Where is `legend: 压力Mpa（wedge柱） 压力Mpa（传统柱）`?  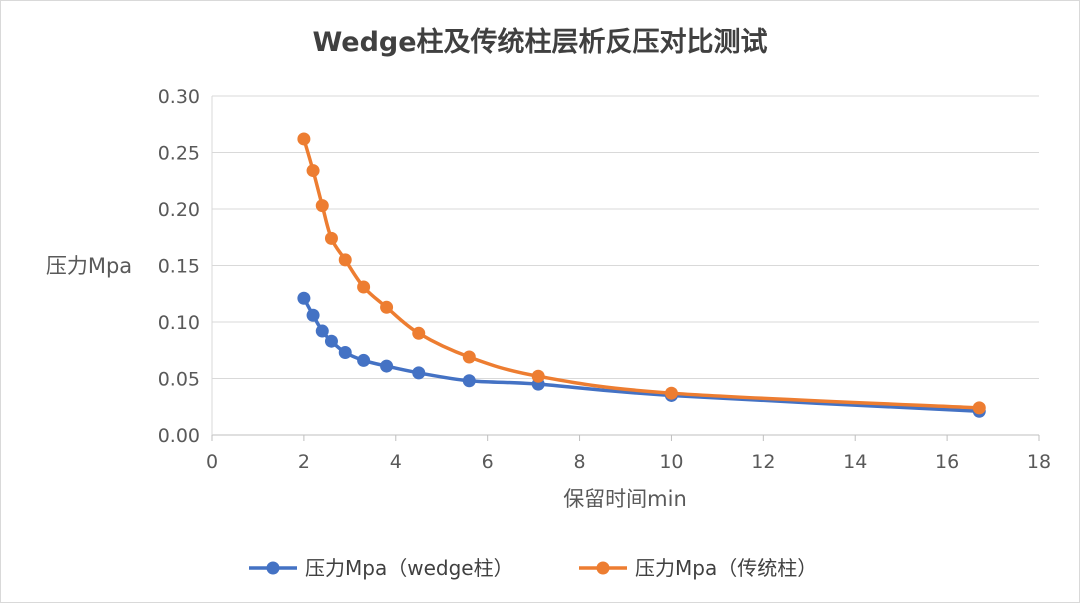 legend: 压力Mpa（wedge柱） 压力Mpa（传统柱） is located at coordinates (533, 568).